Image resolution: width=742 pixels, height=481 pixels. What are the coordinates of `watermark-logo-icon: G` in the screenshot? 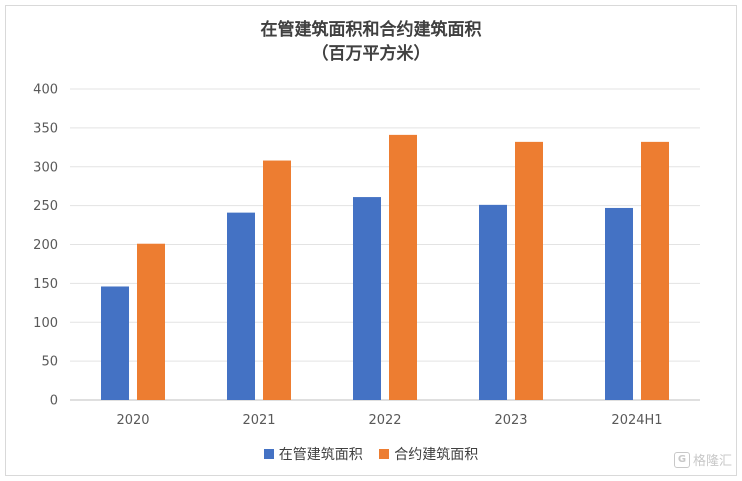 It's located at (681, 459).